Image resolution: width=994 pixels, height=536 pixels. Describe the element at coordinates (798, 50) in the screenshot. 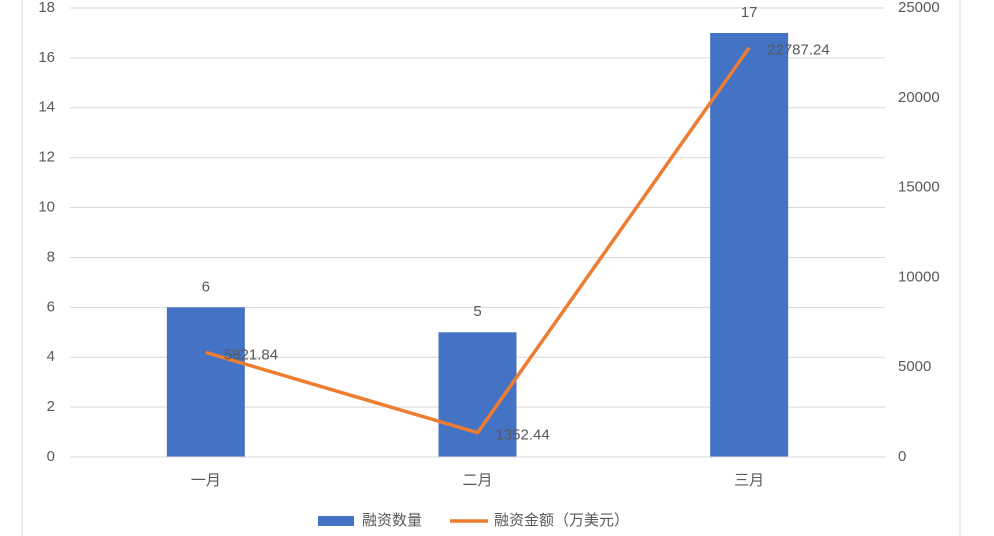

I see `line-value-label: 22787.24` at that location.